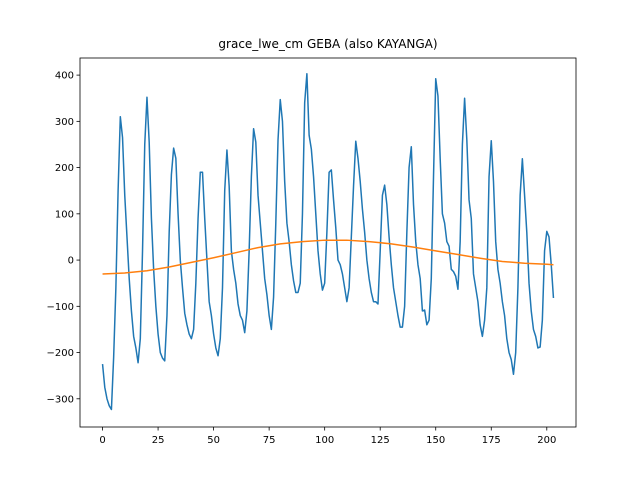 This screenshot has width=640, height=480. Describe the element at coordinates (71, 261) in the screenshot. I see `y-tick-label: 0` at that location.